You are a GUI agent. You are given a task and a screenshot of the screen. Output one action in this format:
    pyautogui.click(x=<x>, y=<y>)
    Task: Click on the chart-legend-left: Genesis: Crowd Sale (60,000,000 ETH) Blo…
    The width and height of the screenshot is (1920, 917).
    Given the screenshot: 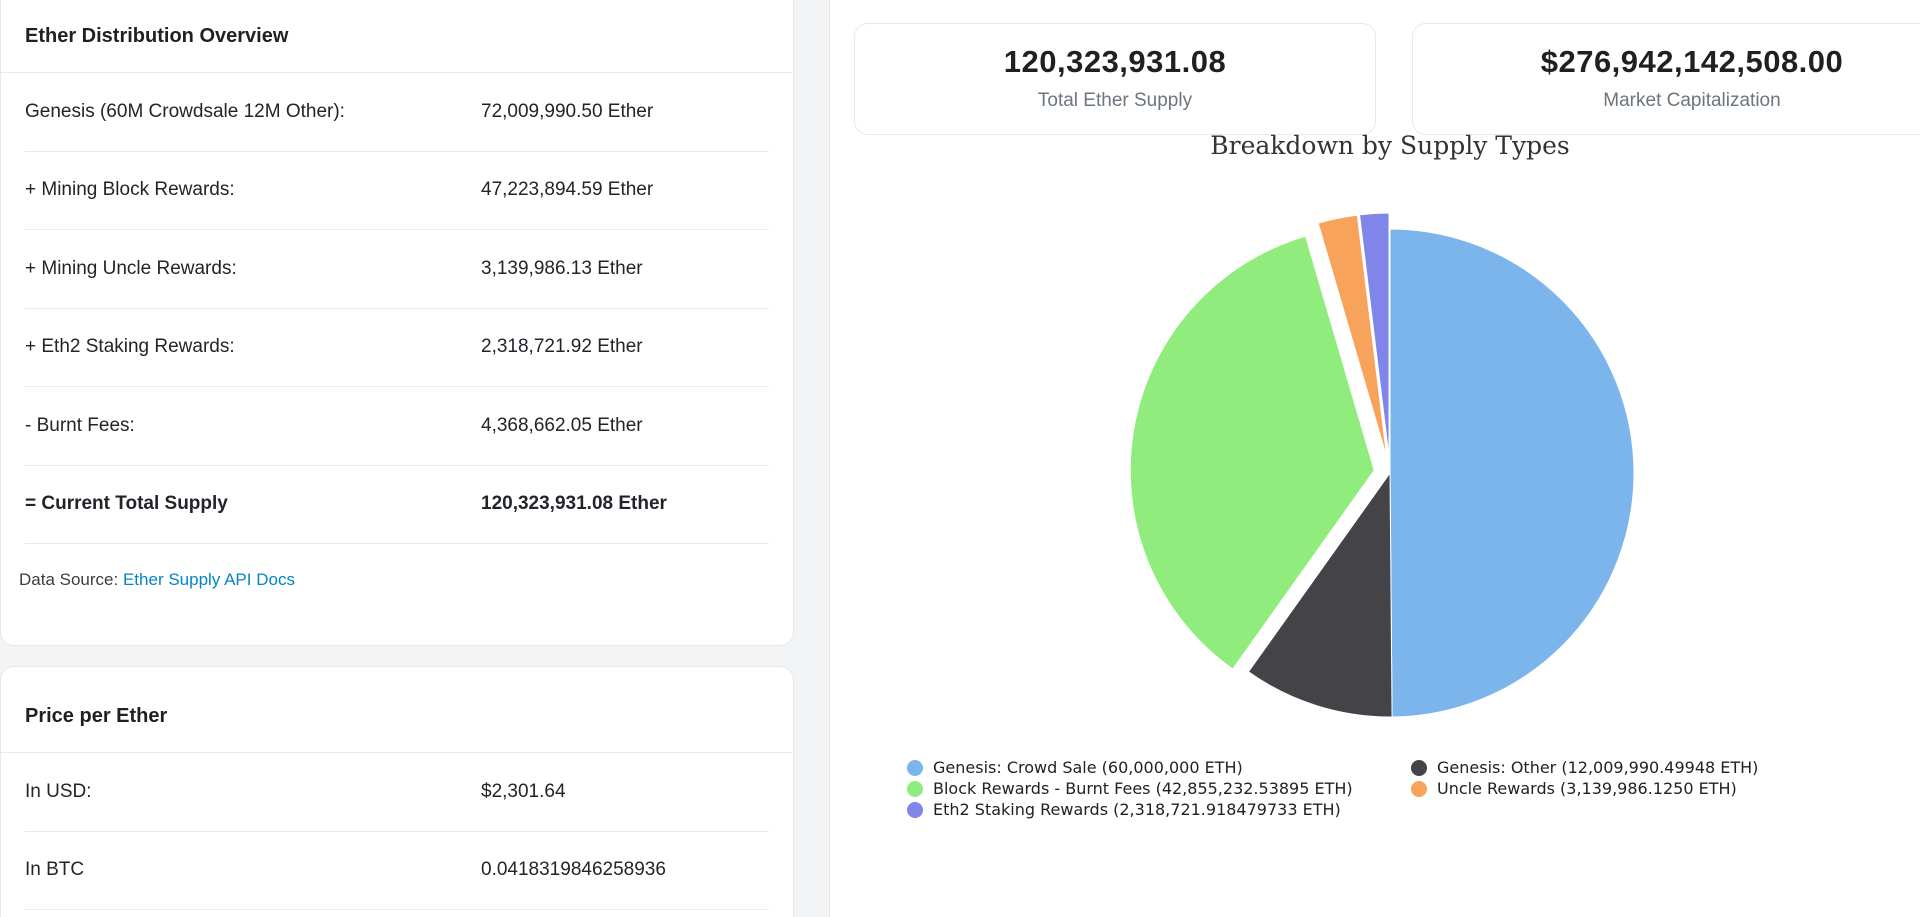 What is the action you would take?
    pyautogui.click(x=1130, y=788)
    